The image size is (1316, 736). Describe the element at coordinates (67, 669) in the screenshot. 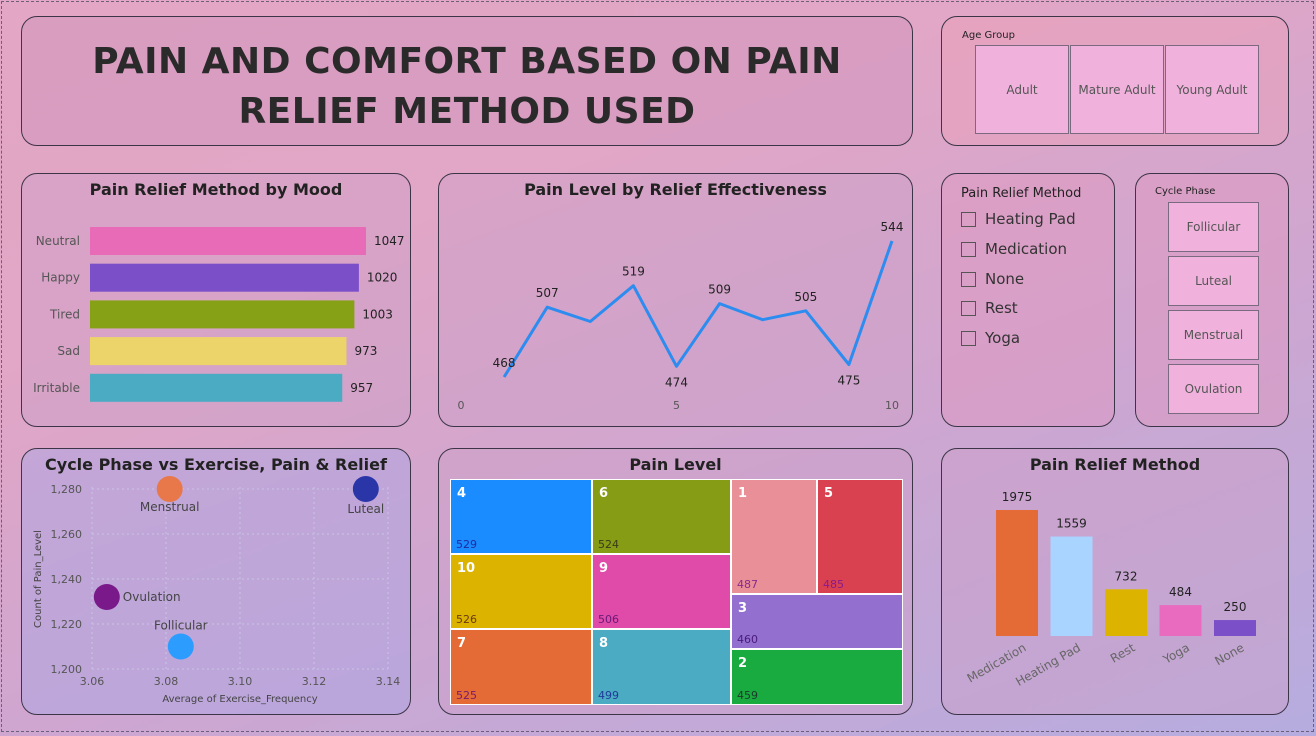

I see `y-tick-label: 1,200` at that location.